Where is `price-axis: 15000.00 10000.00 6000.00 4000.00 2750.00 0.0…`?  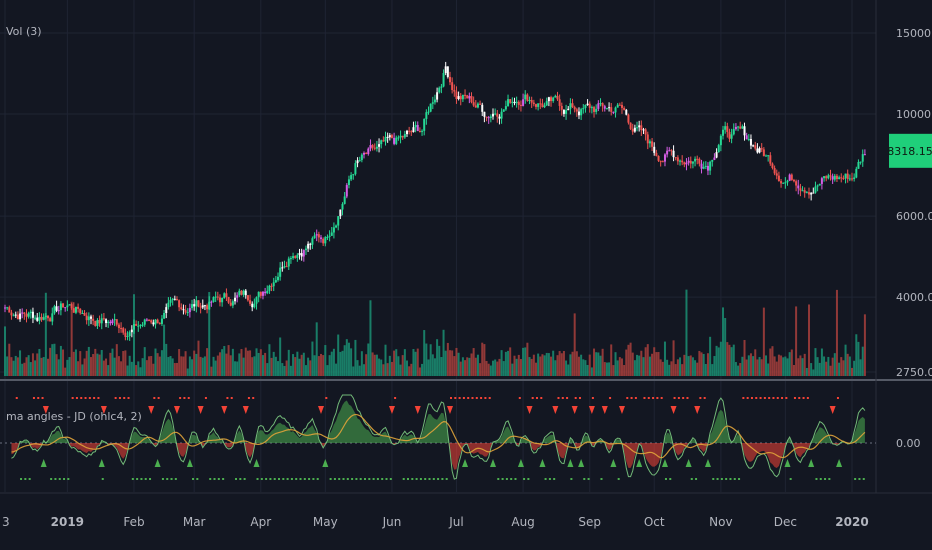 price-axis: 15000.00 10000.00 6000.00 4000.00 2750.00 0.0… is located at coordinates (914, 238).